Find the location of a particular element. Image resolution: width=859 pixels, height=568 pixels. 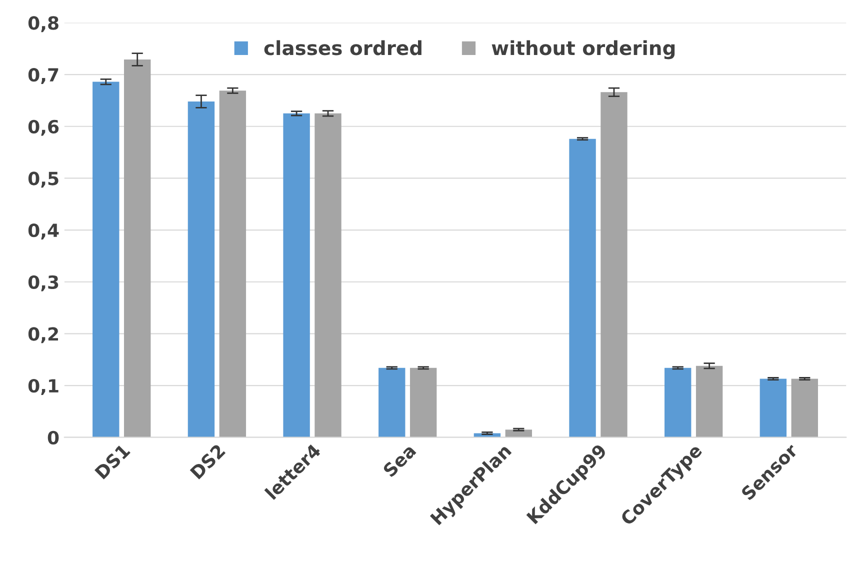

y-tick-label: 0,5 is located at coordinates (43, 180).